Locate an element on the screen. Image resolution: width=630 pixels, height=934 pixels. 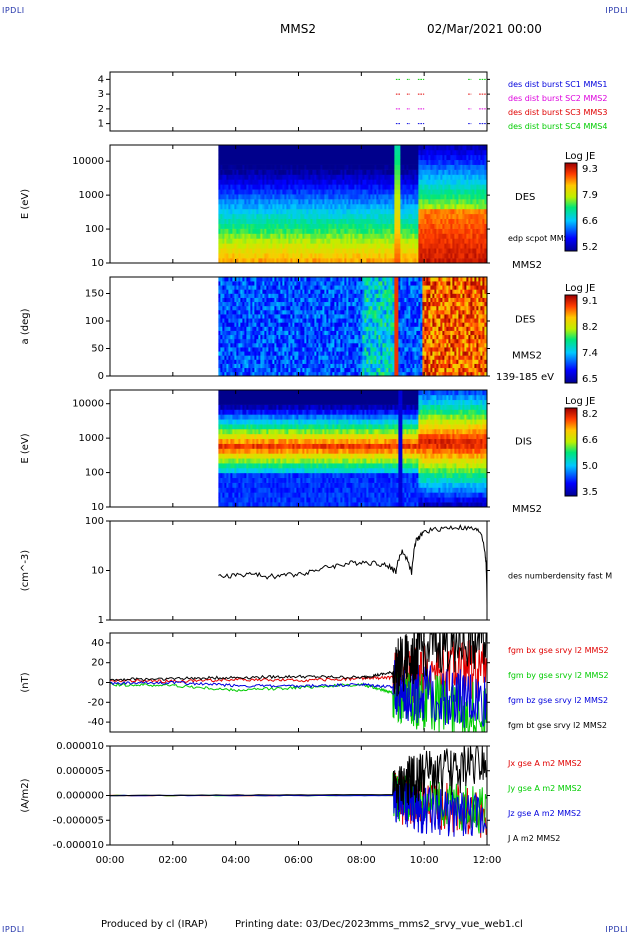
series-label: fgm bx gse srvy l2 MMS2 is located at coordinates (558, 650).